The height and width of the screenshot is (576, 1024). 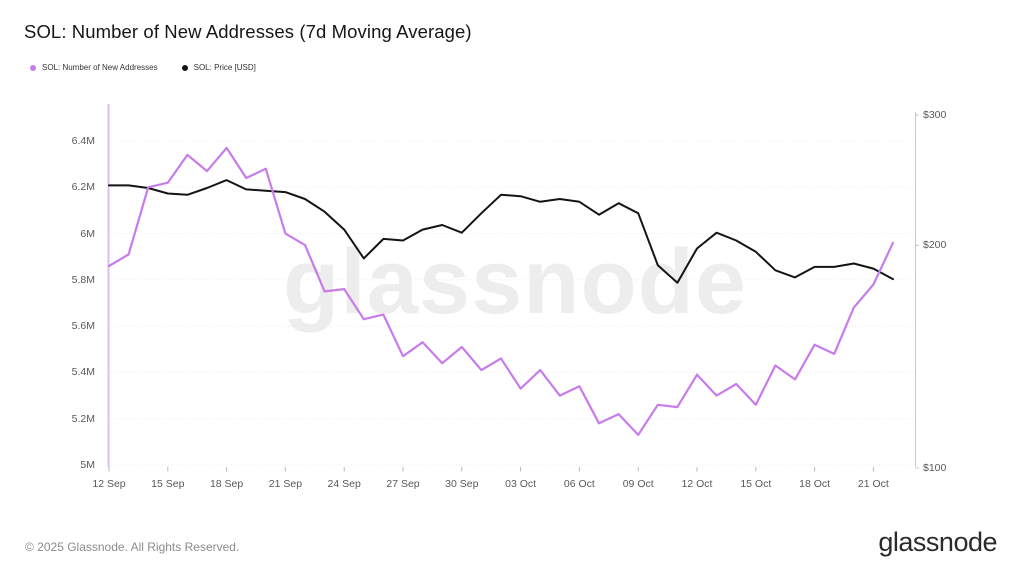 What do you see at coordinates (285, 484) in the screenshot?
I see `x-axis-label: 21 Sep` at bounding box center [285, 484].